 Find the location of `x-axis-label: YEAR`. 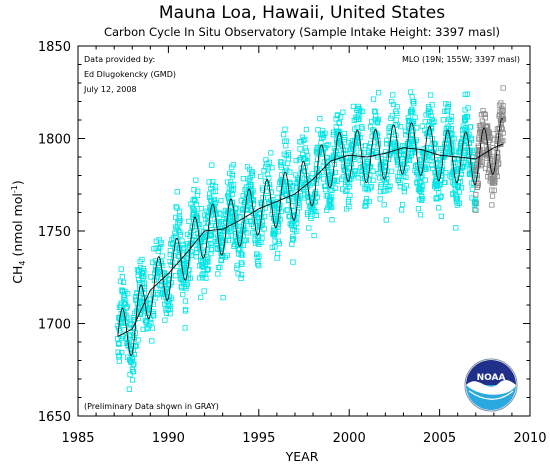

x-axis-label: YEAR is located at coordinates (302, 456).